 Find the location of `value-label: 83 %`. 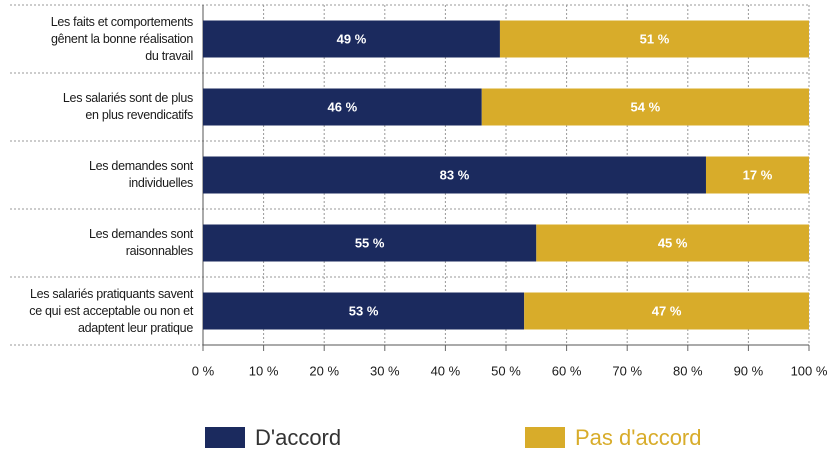

value-label: 83 % is located at coordinates (455, 174).